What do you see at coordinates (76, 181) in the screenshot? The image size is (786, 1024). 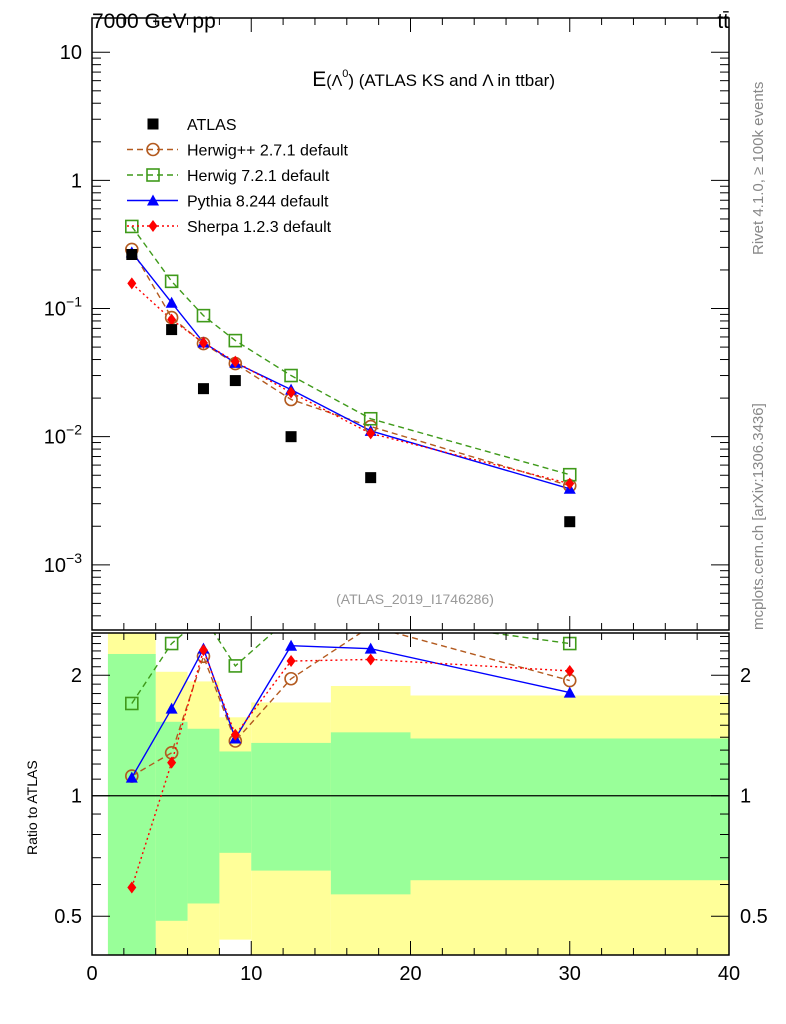 I see `y-tick-label: 1` at bounding box center [76, 181].